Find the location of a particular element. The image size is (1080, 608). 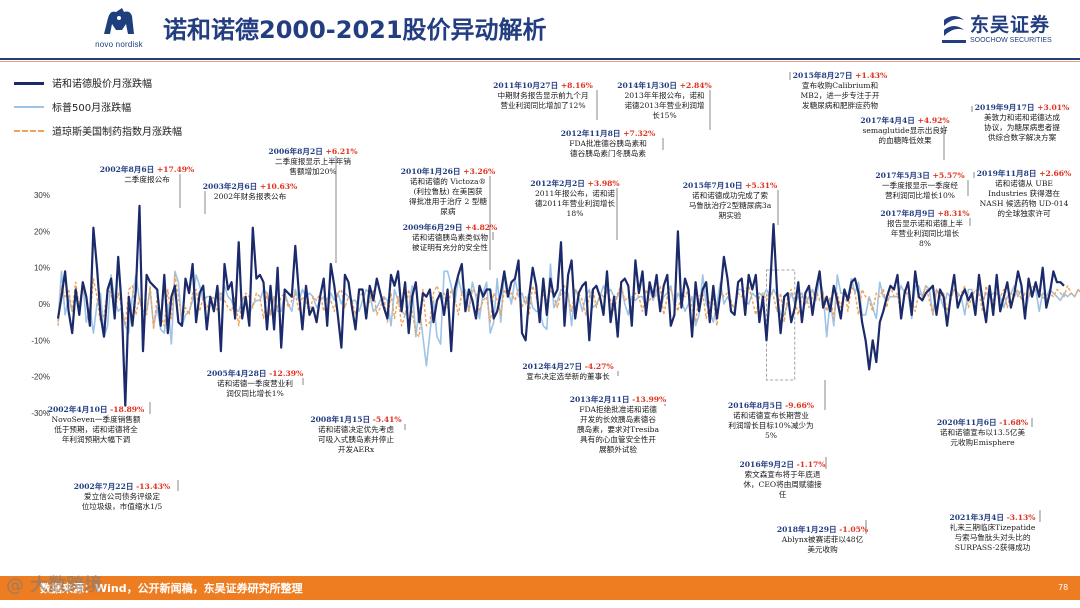

legend-label: 诺和诺德股价月涨跌幅 is located at coordinates (102, 84).